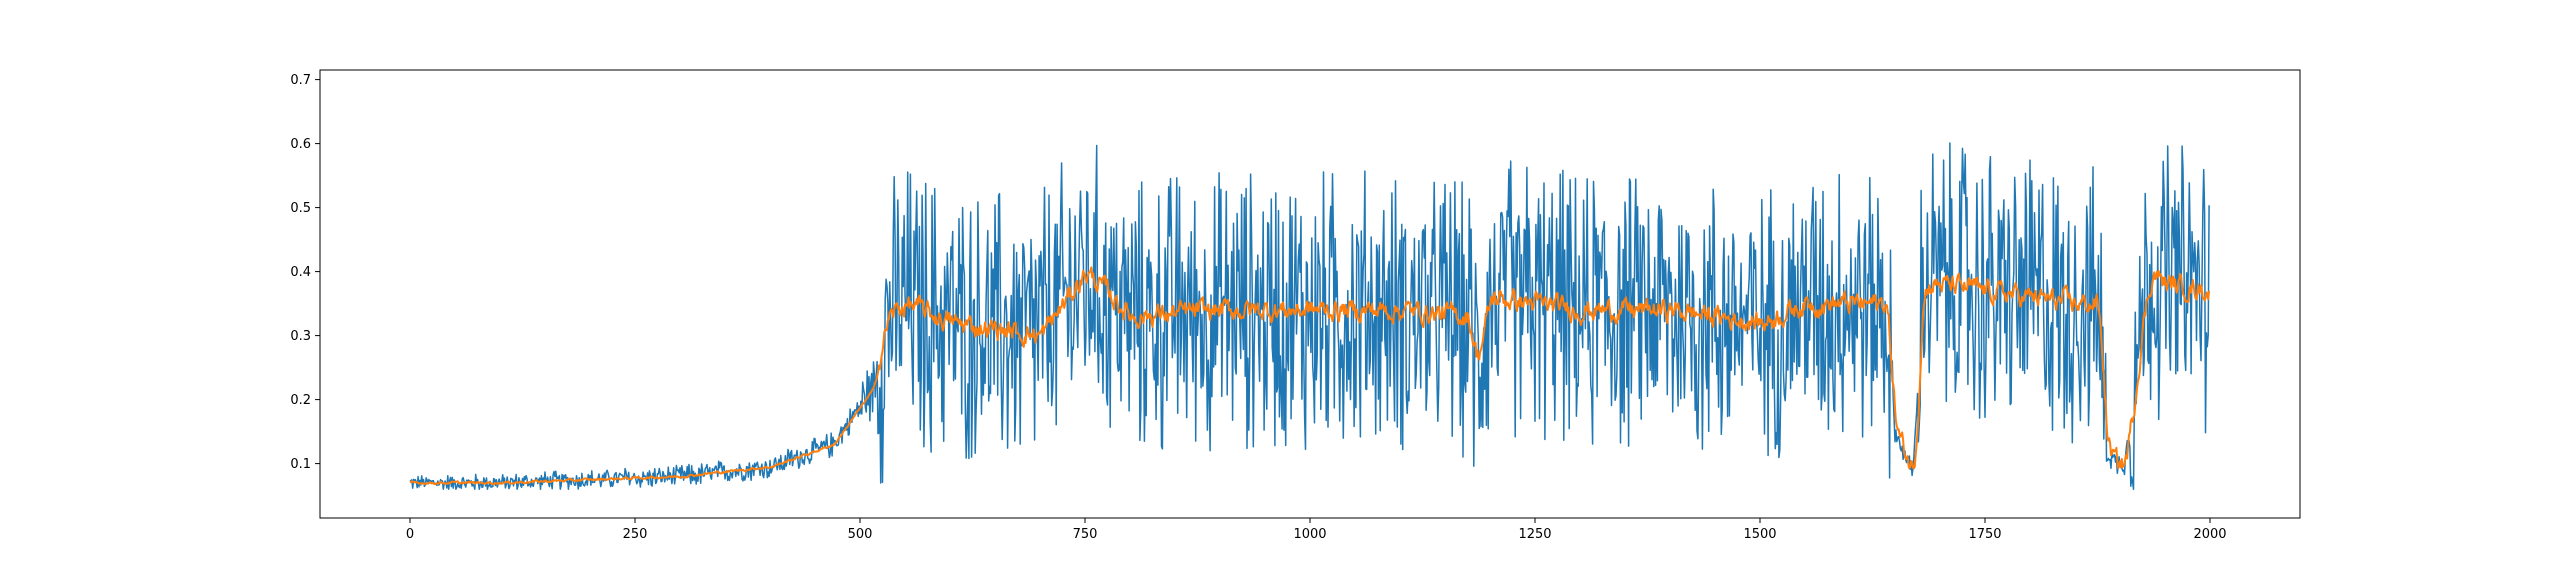  I want to click on y-tick-label: 0.1, so click(300, 464).